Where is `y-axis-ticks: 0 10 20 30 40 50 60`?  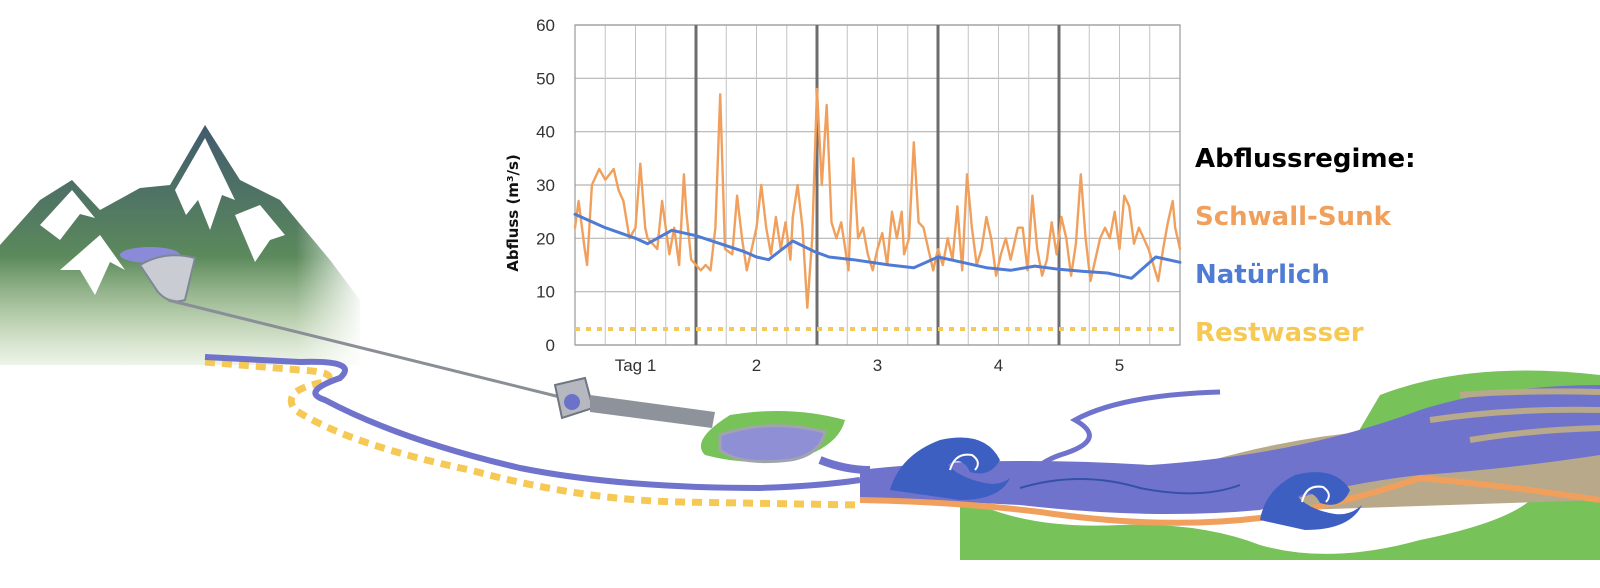
y-axis-ticks: 0 10 20 30 40 50 60 is located at coordinates (545, 185).